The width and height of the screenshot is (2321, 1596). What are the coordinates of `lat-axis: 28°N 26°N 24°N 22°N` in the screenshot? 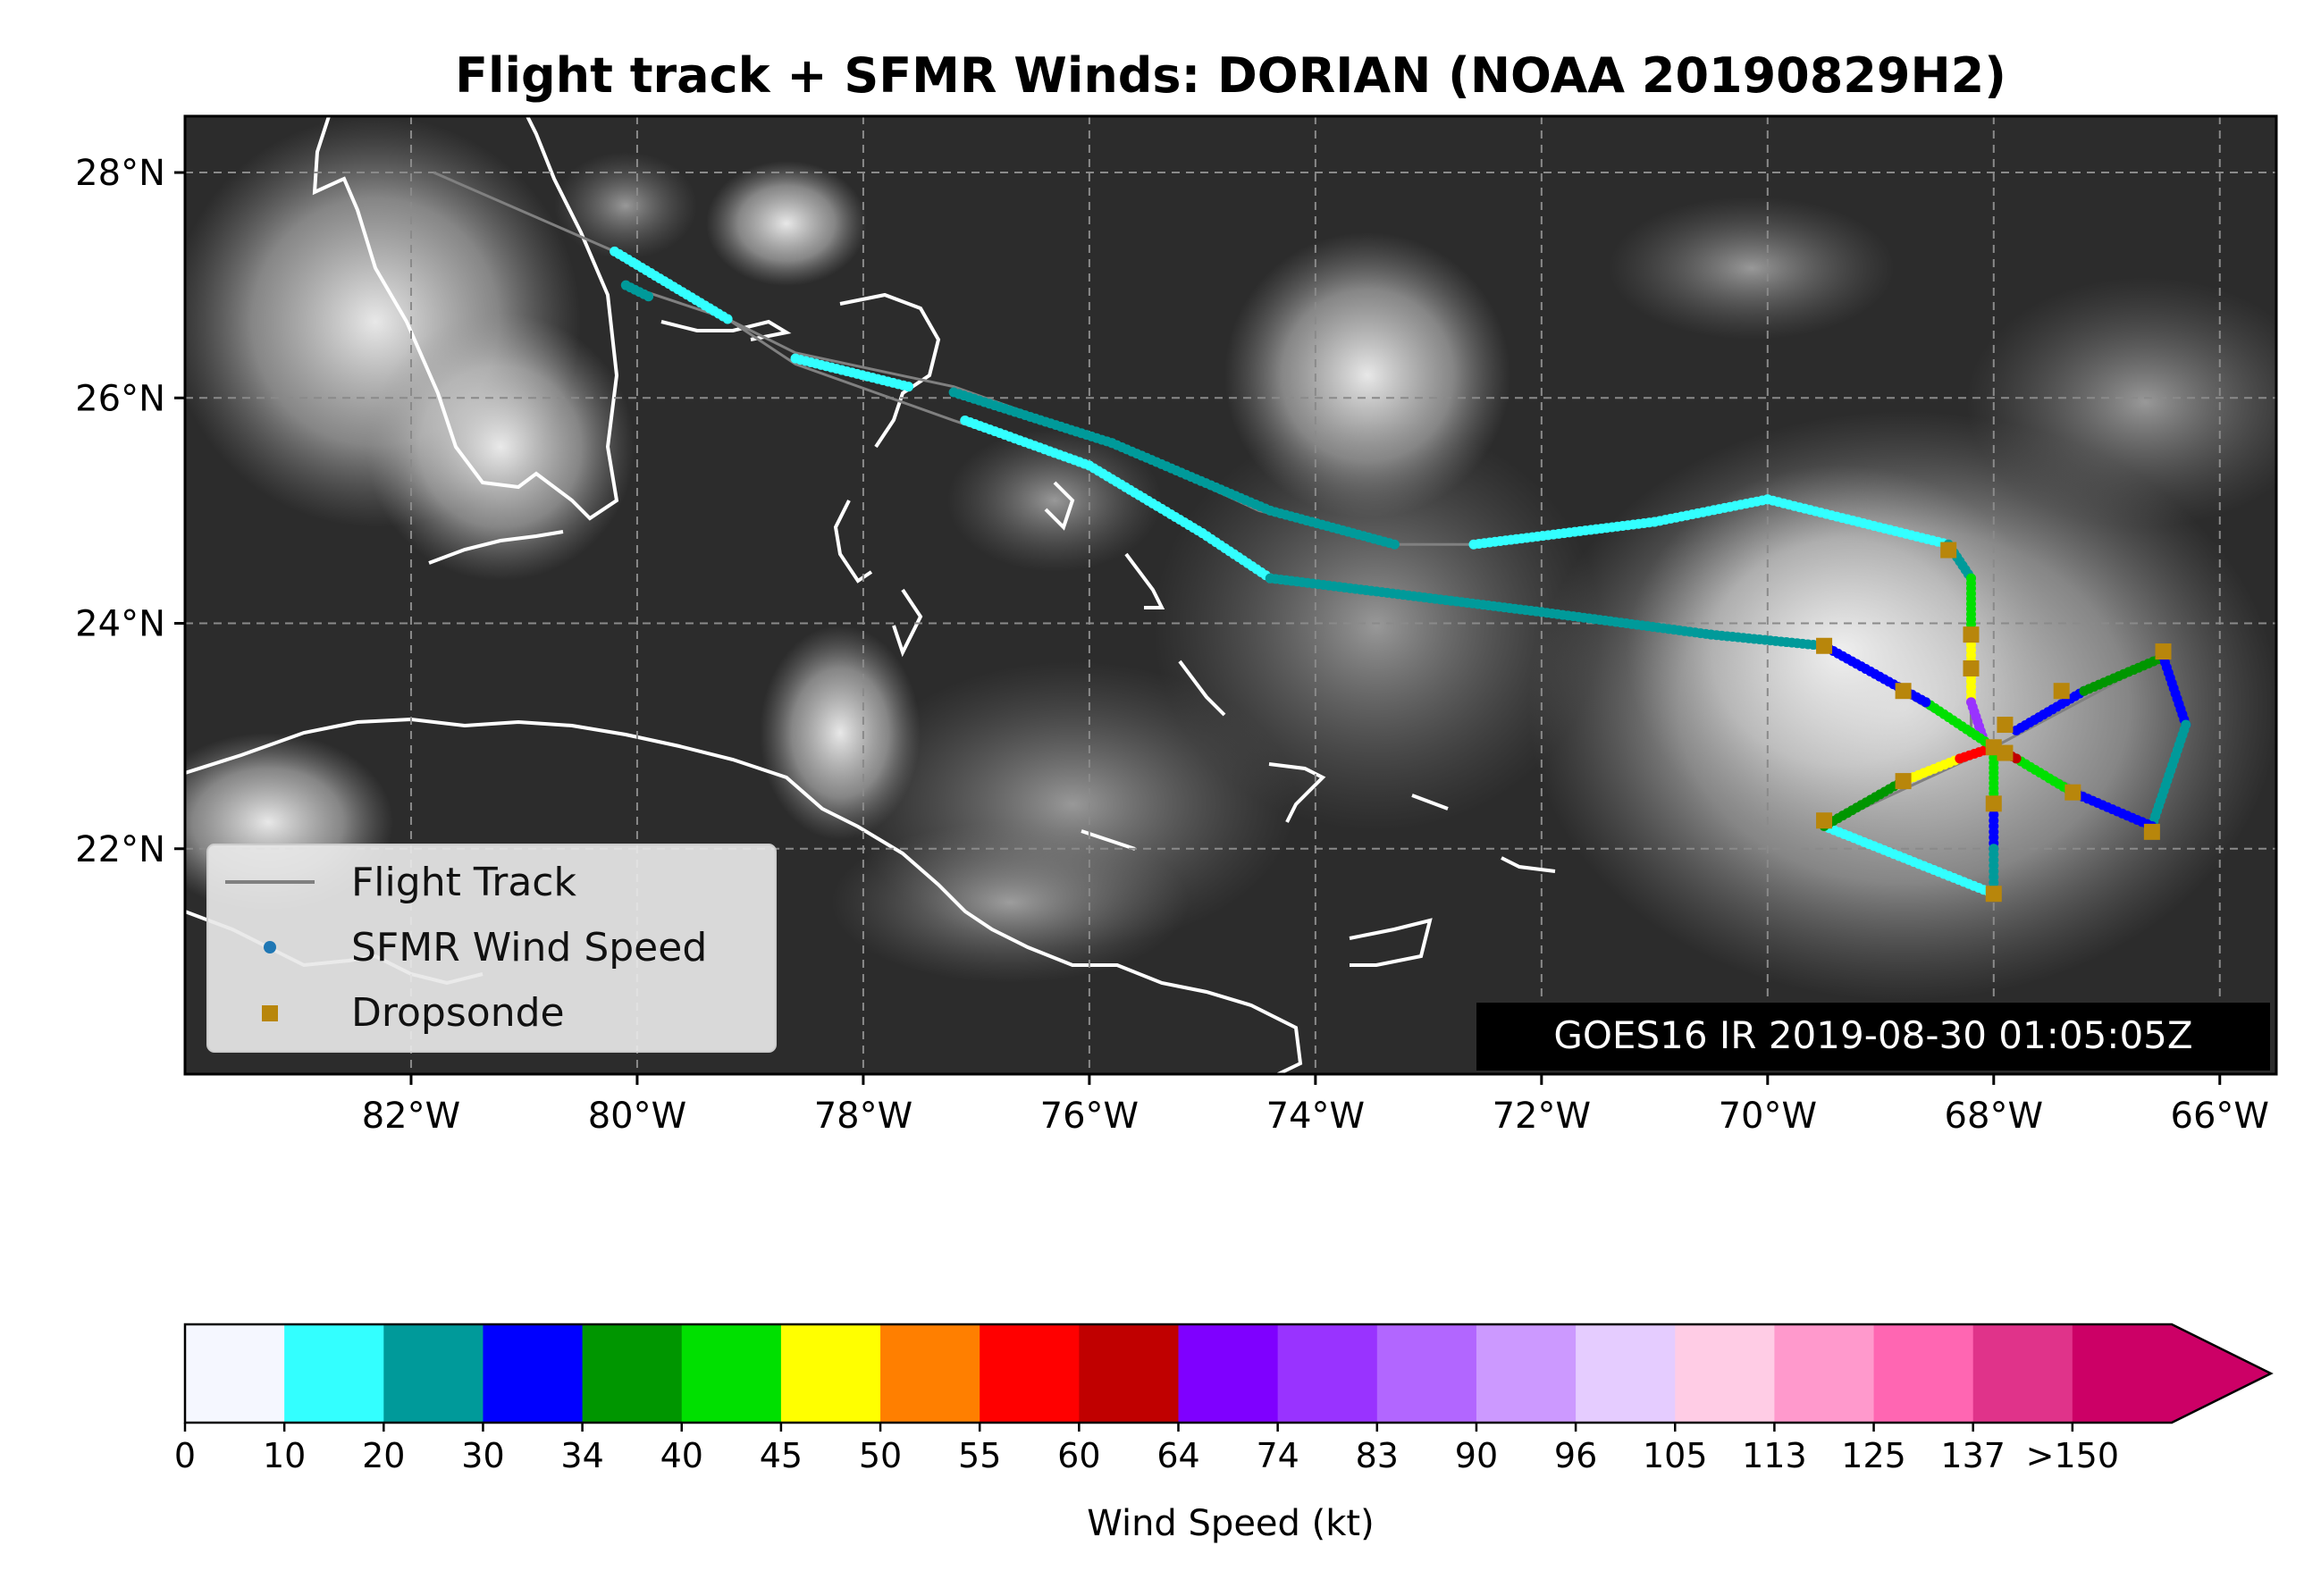 It's located at (130, 511).